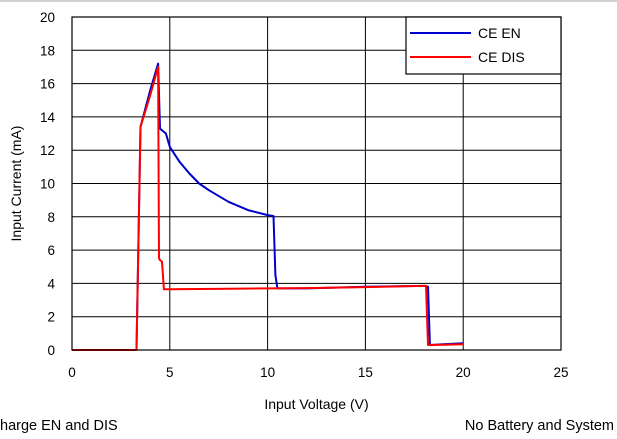 This screenshot has height=439, width=617. What do you see at coordinates (47, 150) in the screenshot?
I see `y-tick-label: 12` at bounding box center [47, 150].